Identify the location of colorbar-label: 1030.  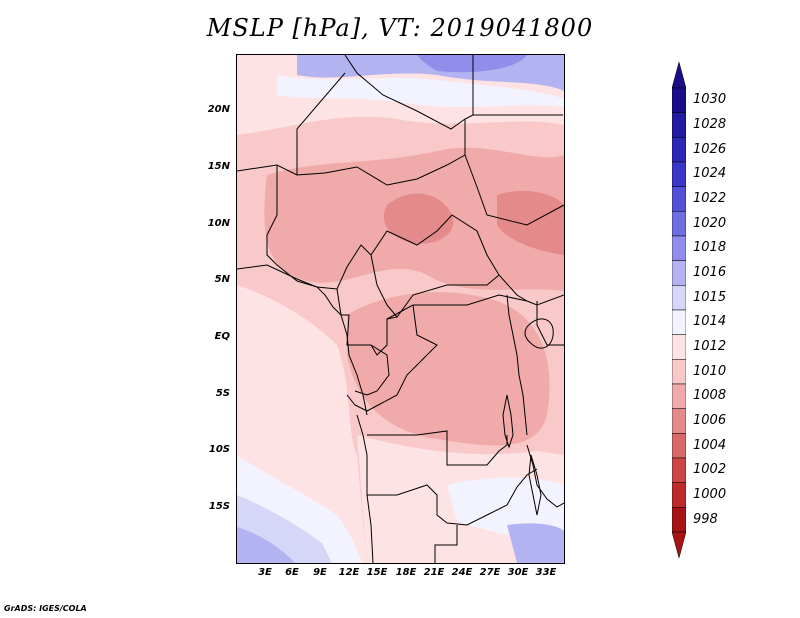
(710, 100).